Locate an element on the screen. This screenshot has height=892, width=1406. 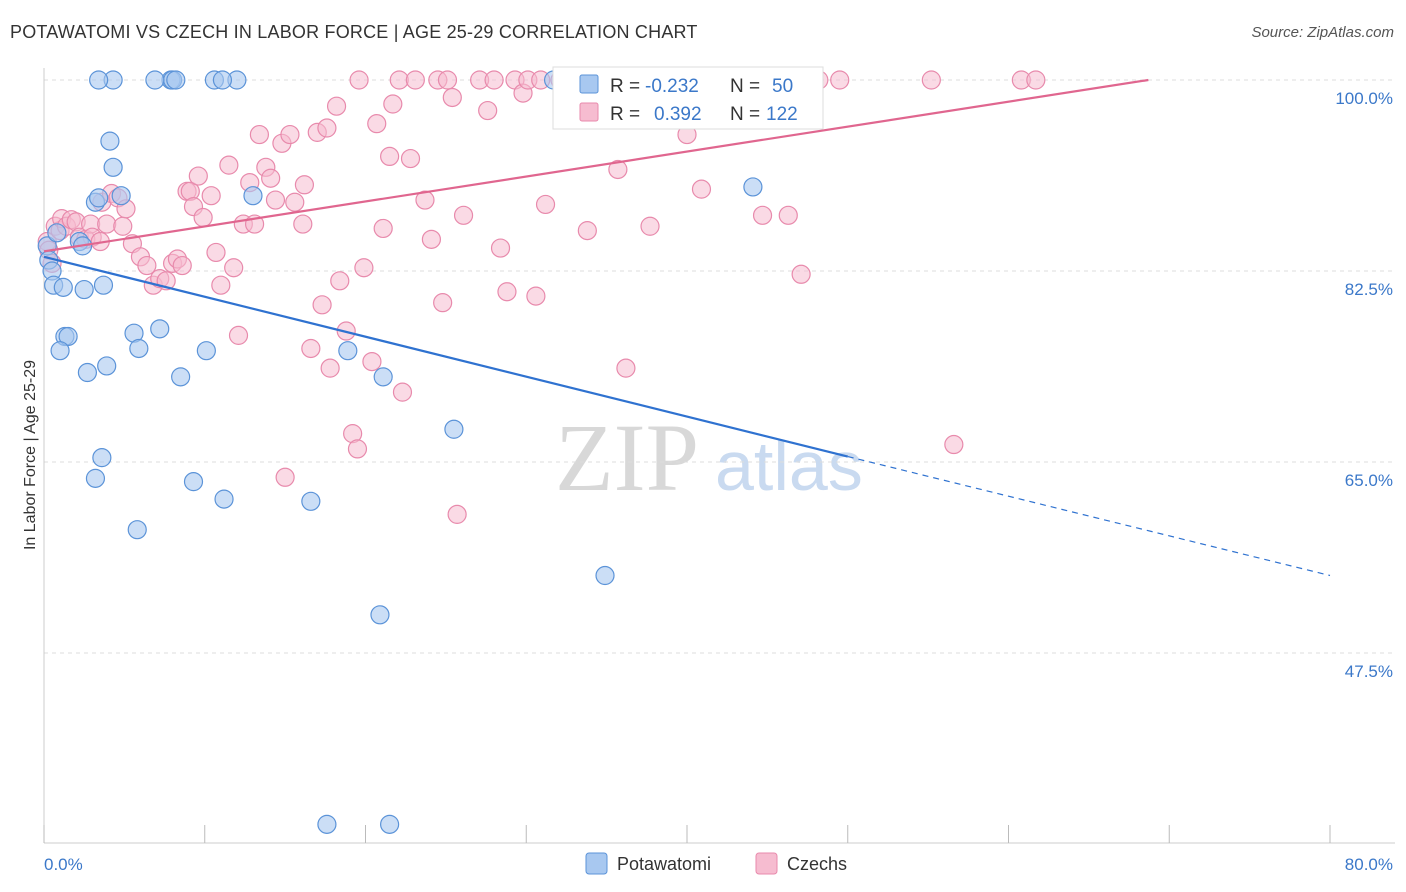
y-tick-labels: 47.5% 65.0% 82.5% 100.0% is located at coordinates (1364, 385).